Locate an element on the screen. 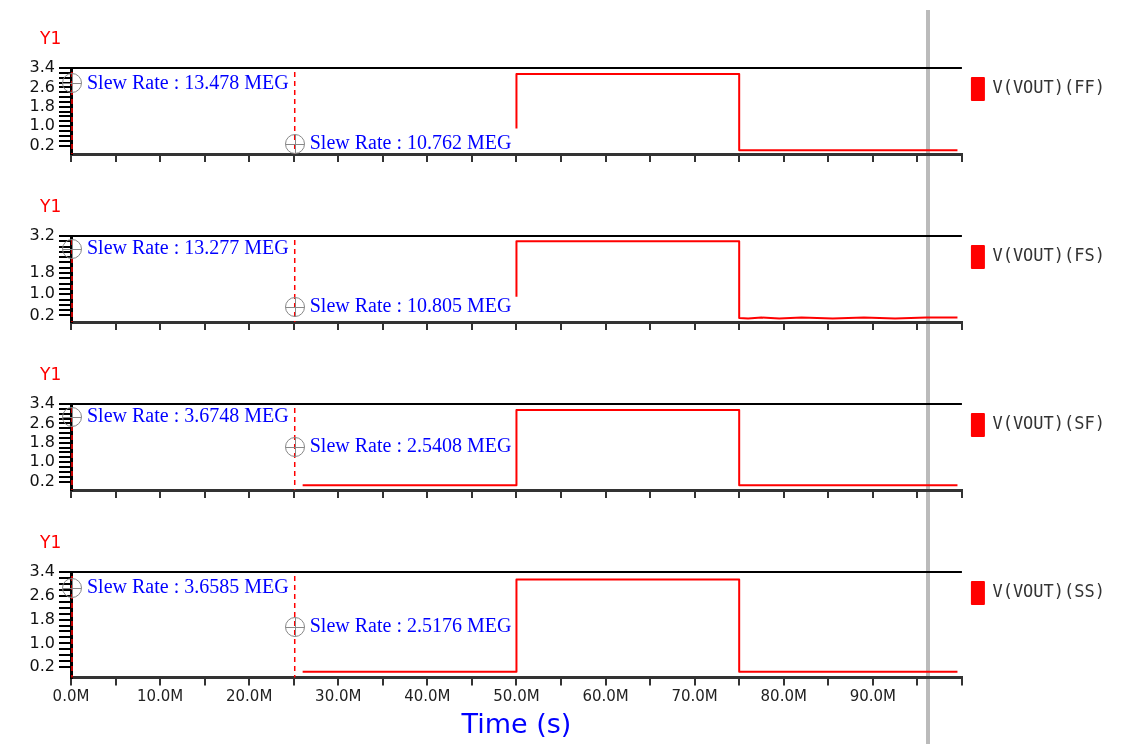 The height and width of the screenshot is (744, 1123). x-tick-label: 70.0M is located at coordinates (694, 696).